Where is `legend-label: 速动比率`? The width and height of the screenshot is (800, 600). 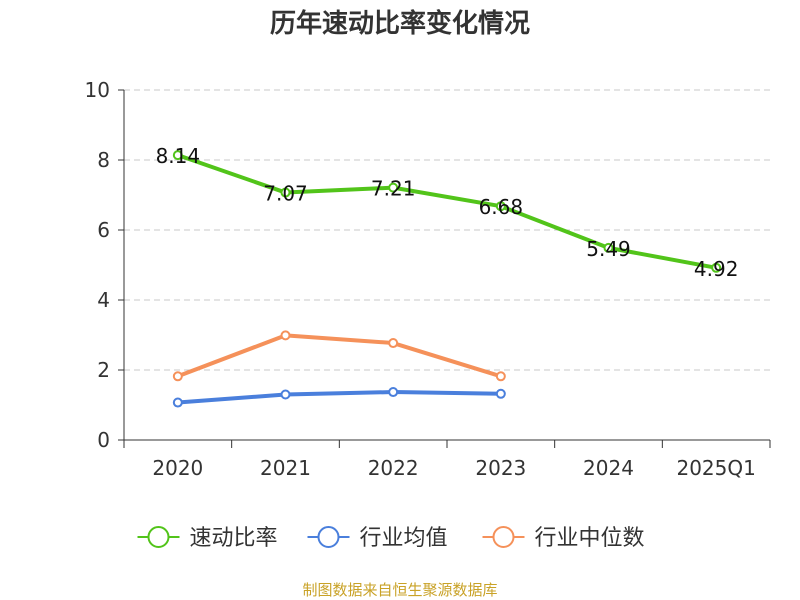
legend-label: 速动比率 is located at coordinates (234, 538).